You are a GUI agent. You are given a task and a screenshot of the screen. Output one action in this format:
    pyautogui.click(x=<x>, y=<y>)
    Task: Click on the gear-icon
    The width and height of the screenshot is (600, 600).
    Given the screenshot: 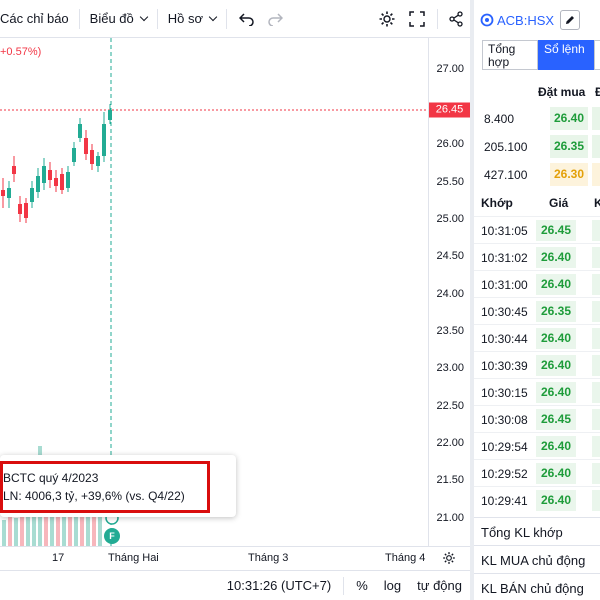 What is the action you would take?
    pyautogui.click(x=387, y=18)
    